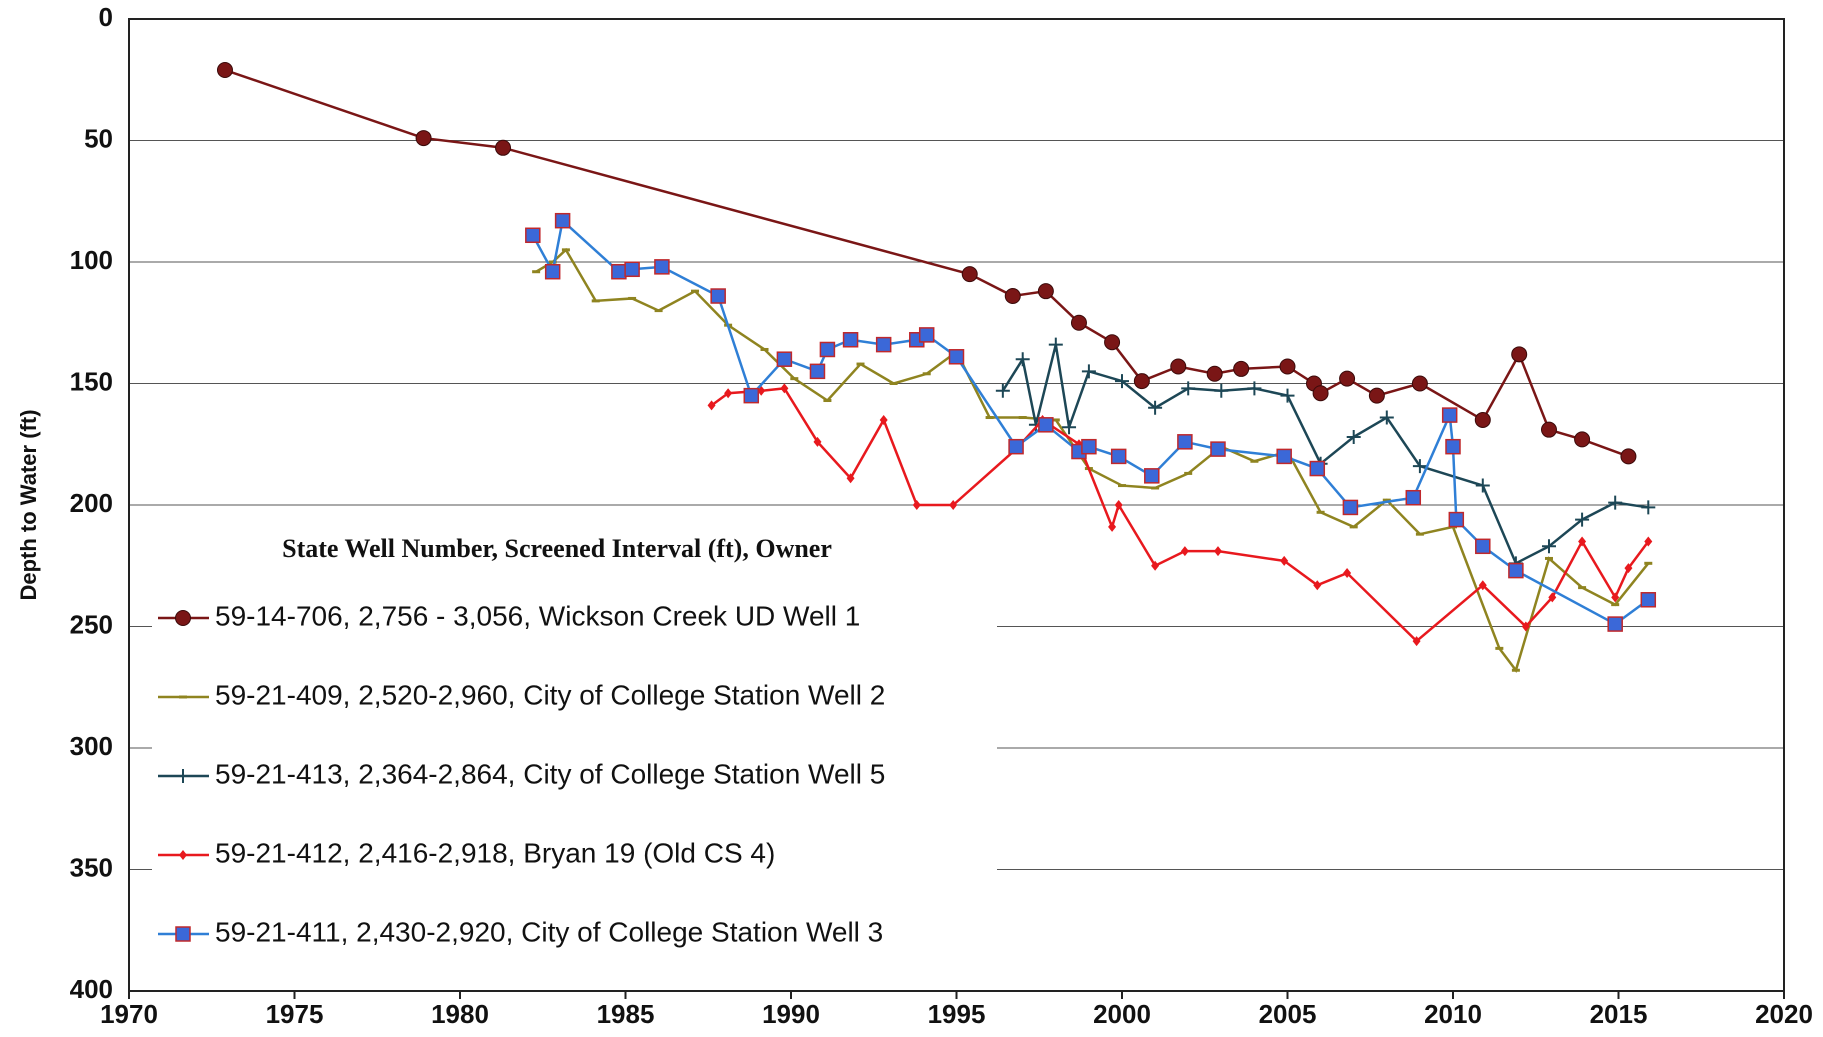 The width and height of the screenshot is (1823, 1037). I want to click on x-tick-label: 2015, so click(1619, 1014).